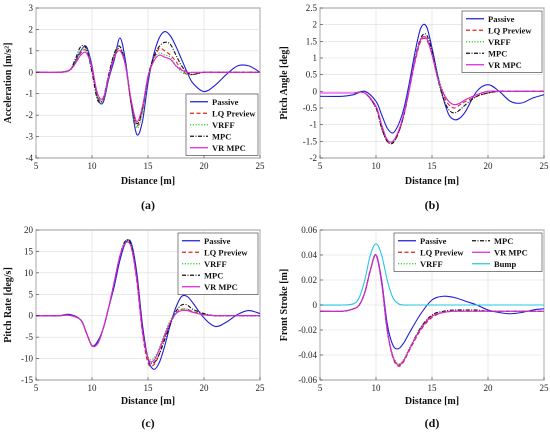 This screenshot has height=432, width=550. What do you see at coordinates (31, 51) in the screenshot?
I see `y-tick-label-a: 1` at bounding box center [31, 51].